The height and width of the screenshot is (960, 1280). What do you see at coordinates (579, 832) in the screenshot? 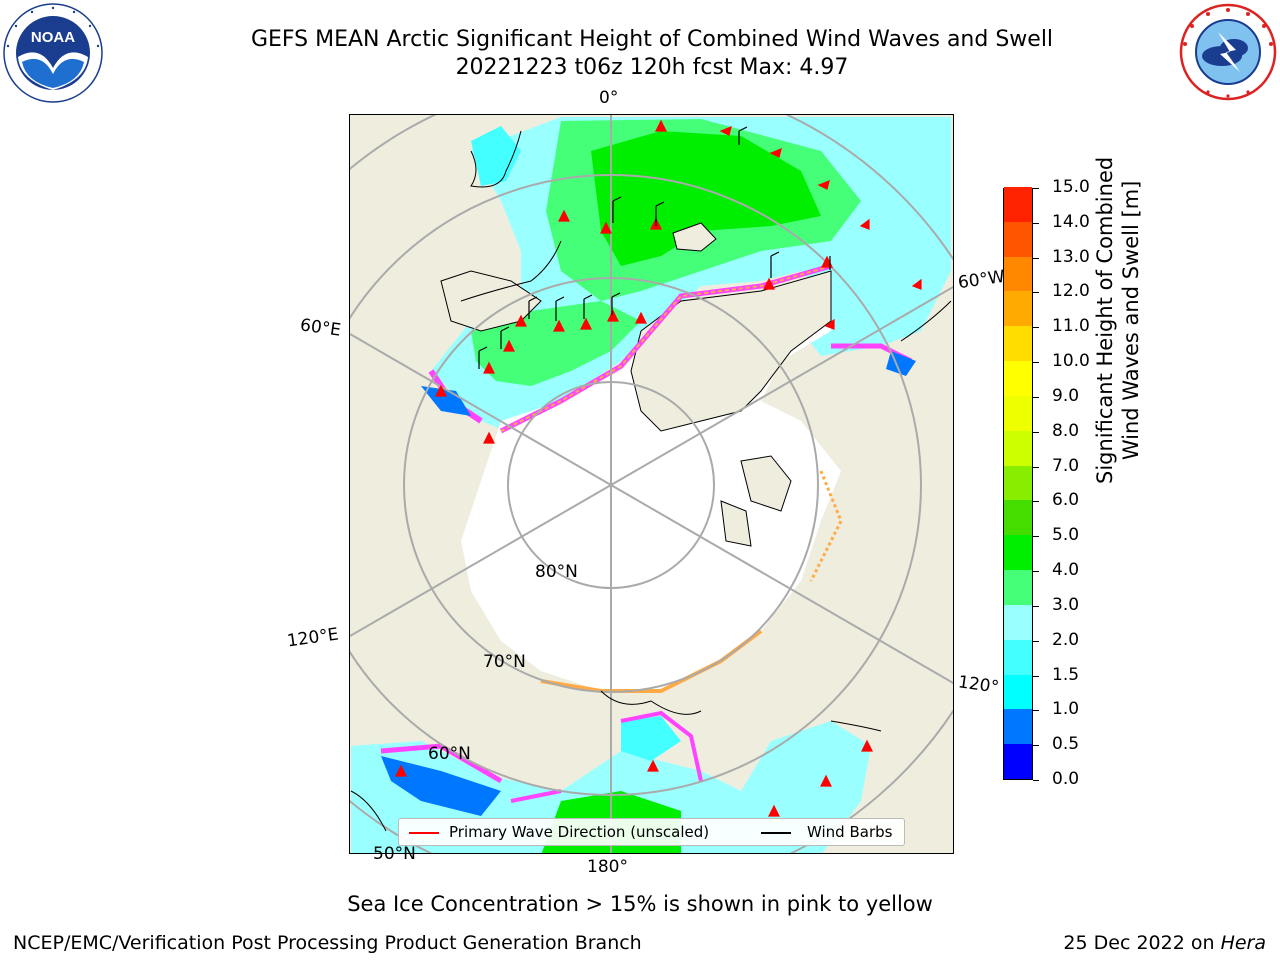
I see `wave-direction-legend-label: Primary Wave Direction (unscaled)` at bounding box center [579, 832].